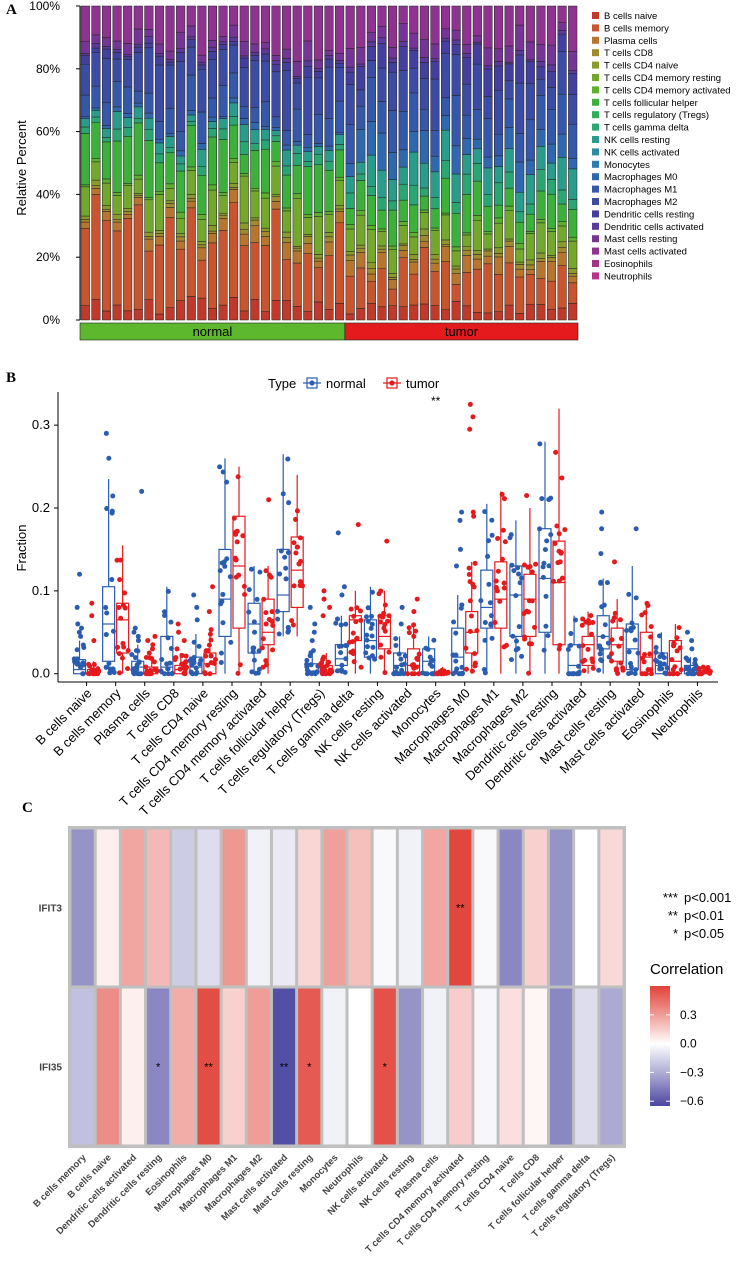 Image resolution: width=740 pixels, height=1288 pixels. I want to click on panel-a-legend-swatch, so click(595, 177).